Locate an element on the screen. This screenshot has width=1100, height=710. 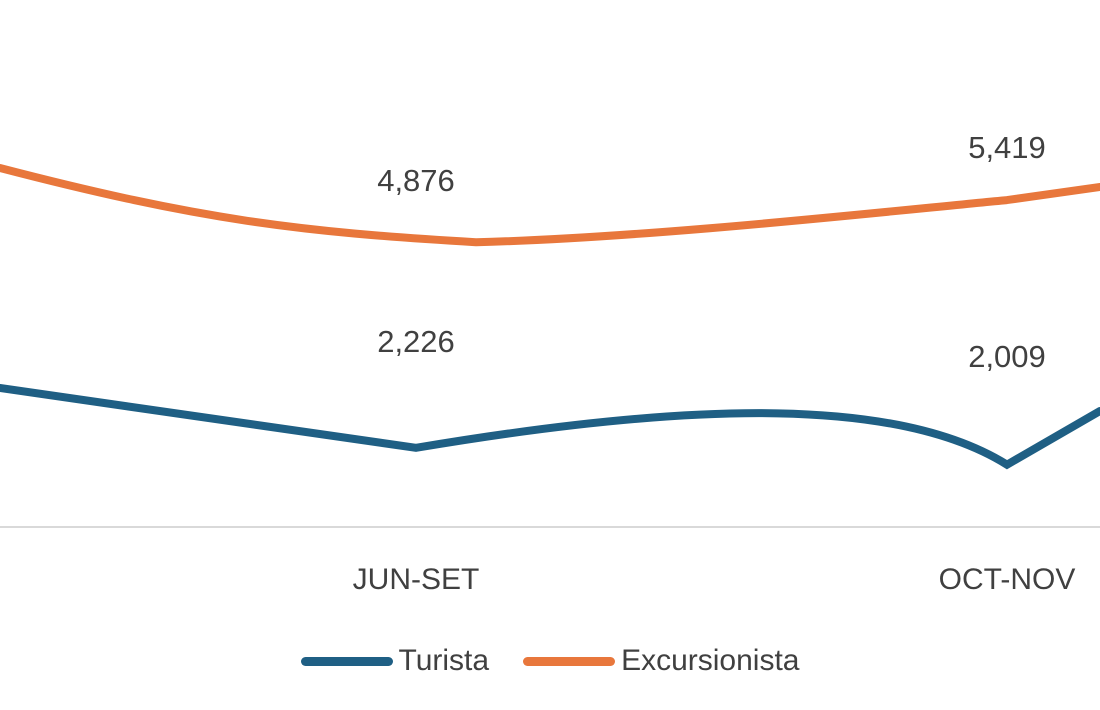
legend-item-turista: Turista is located at coordinates (395, 661).